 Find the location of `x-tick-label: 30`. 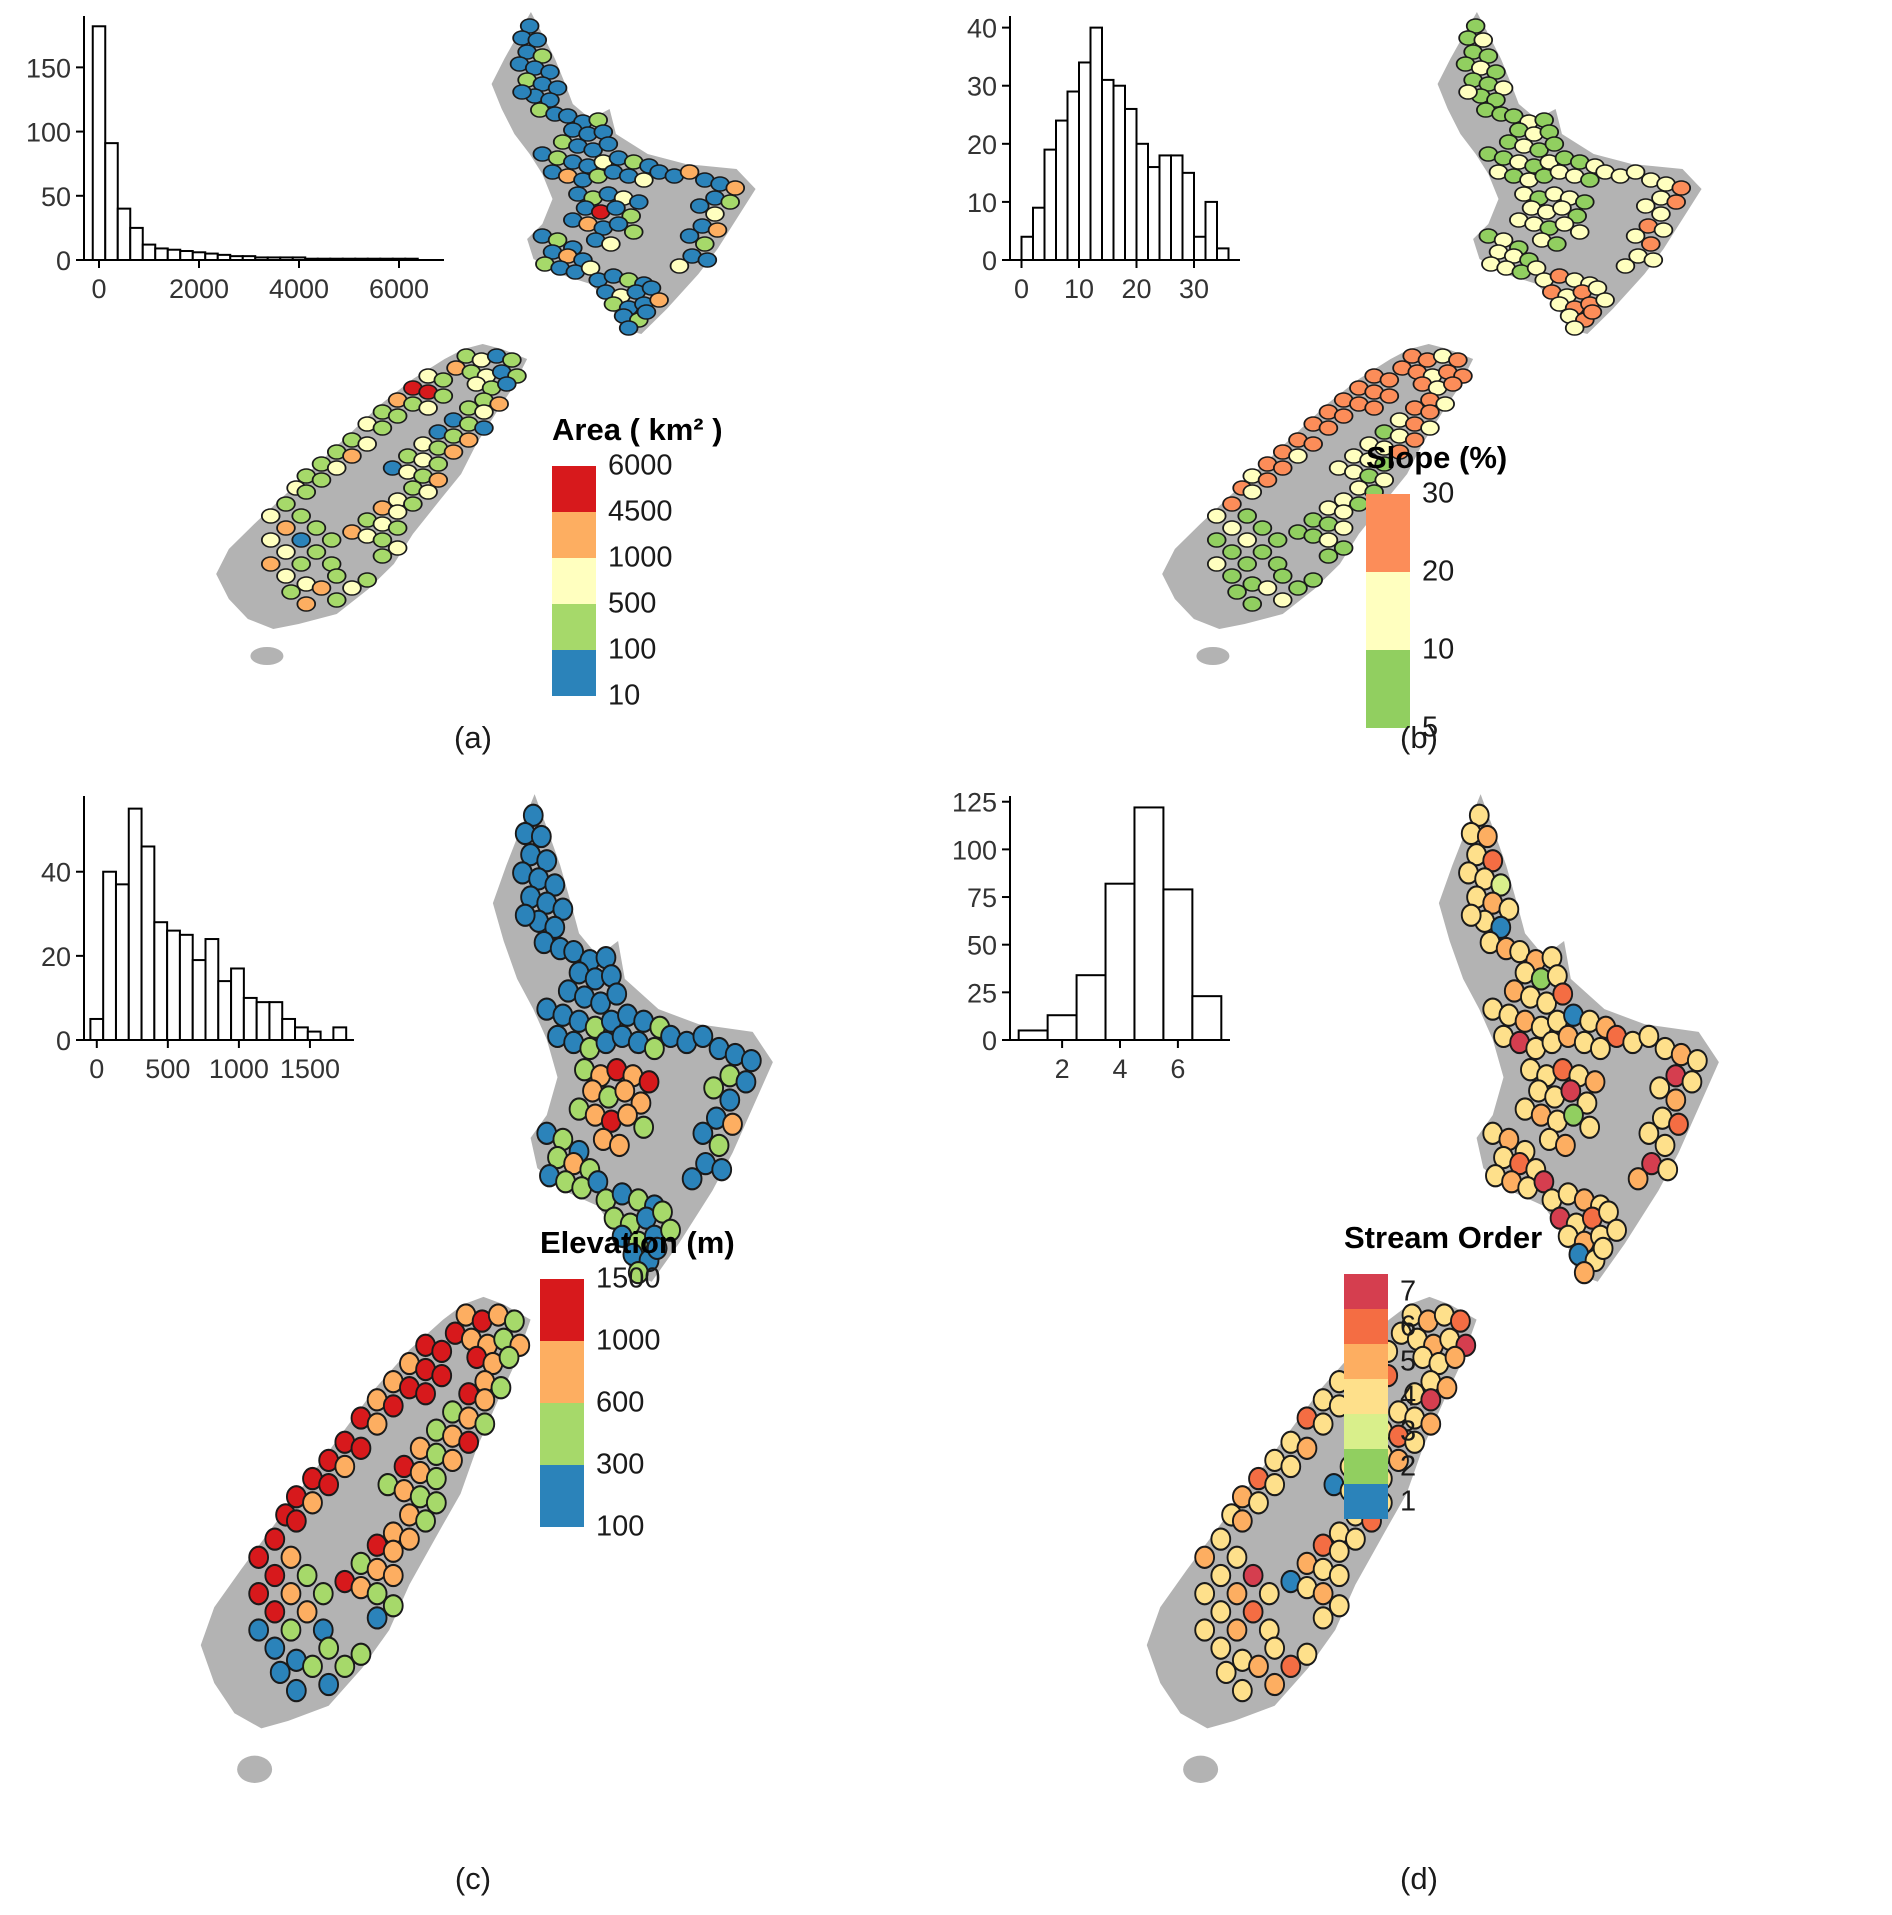

x-tick-label: 30 is located at coordinates (1194, 289).